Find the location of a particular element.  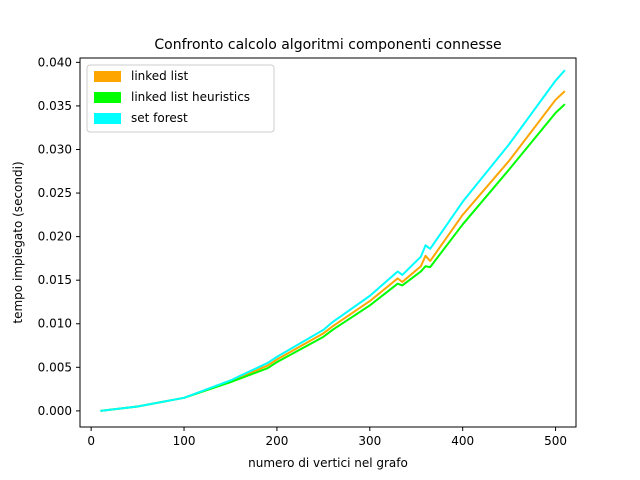

y-axis-label: tempo impiegato (secondi) is located at coordinates (18, 242).